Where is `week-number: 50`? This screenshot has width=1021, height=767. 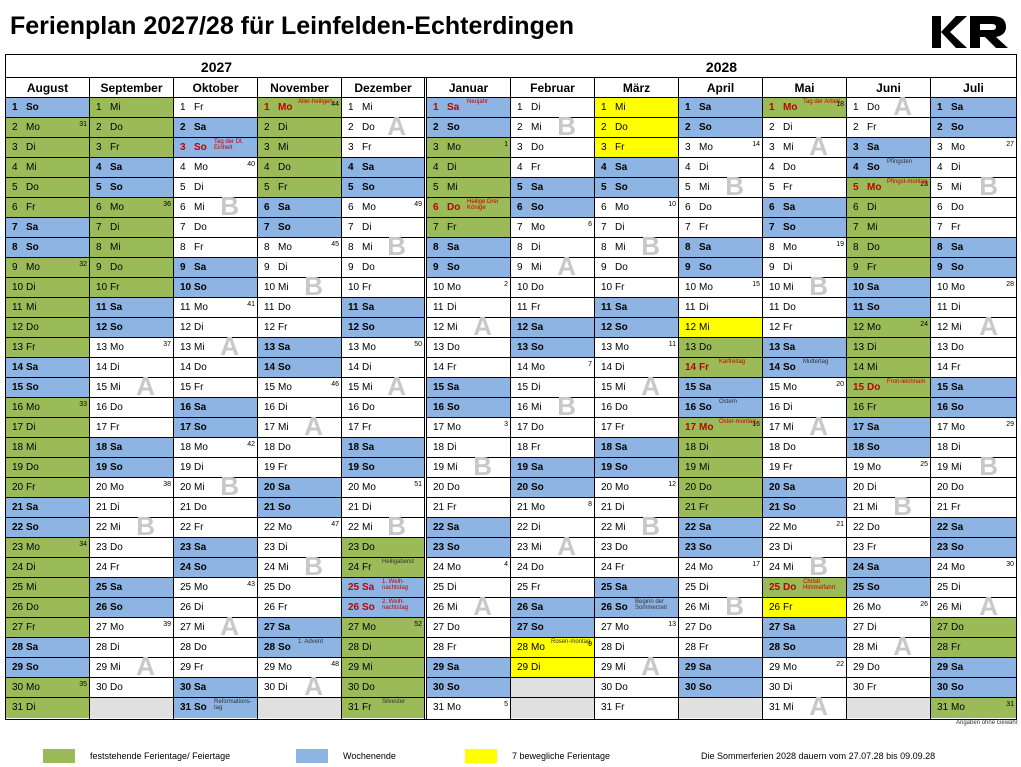
week-number: 50 is located at coordinates (418, 344).